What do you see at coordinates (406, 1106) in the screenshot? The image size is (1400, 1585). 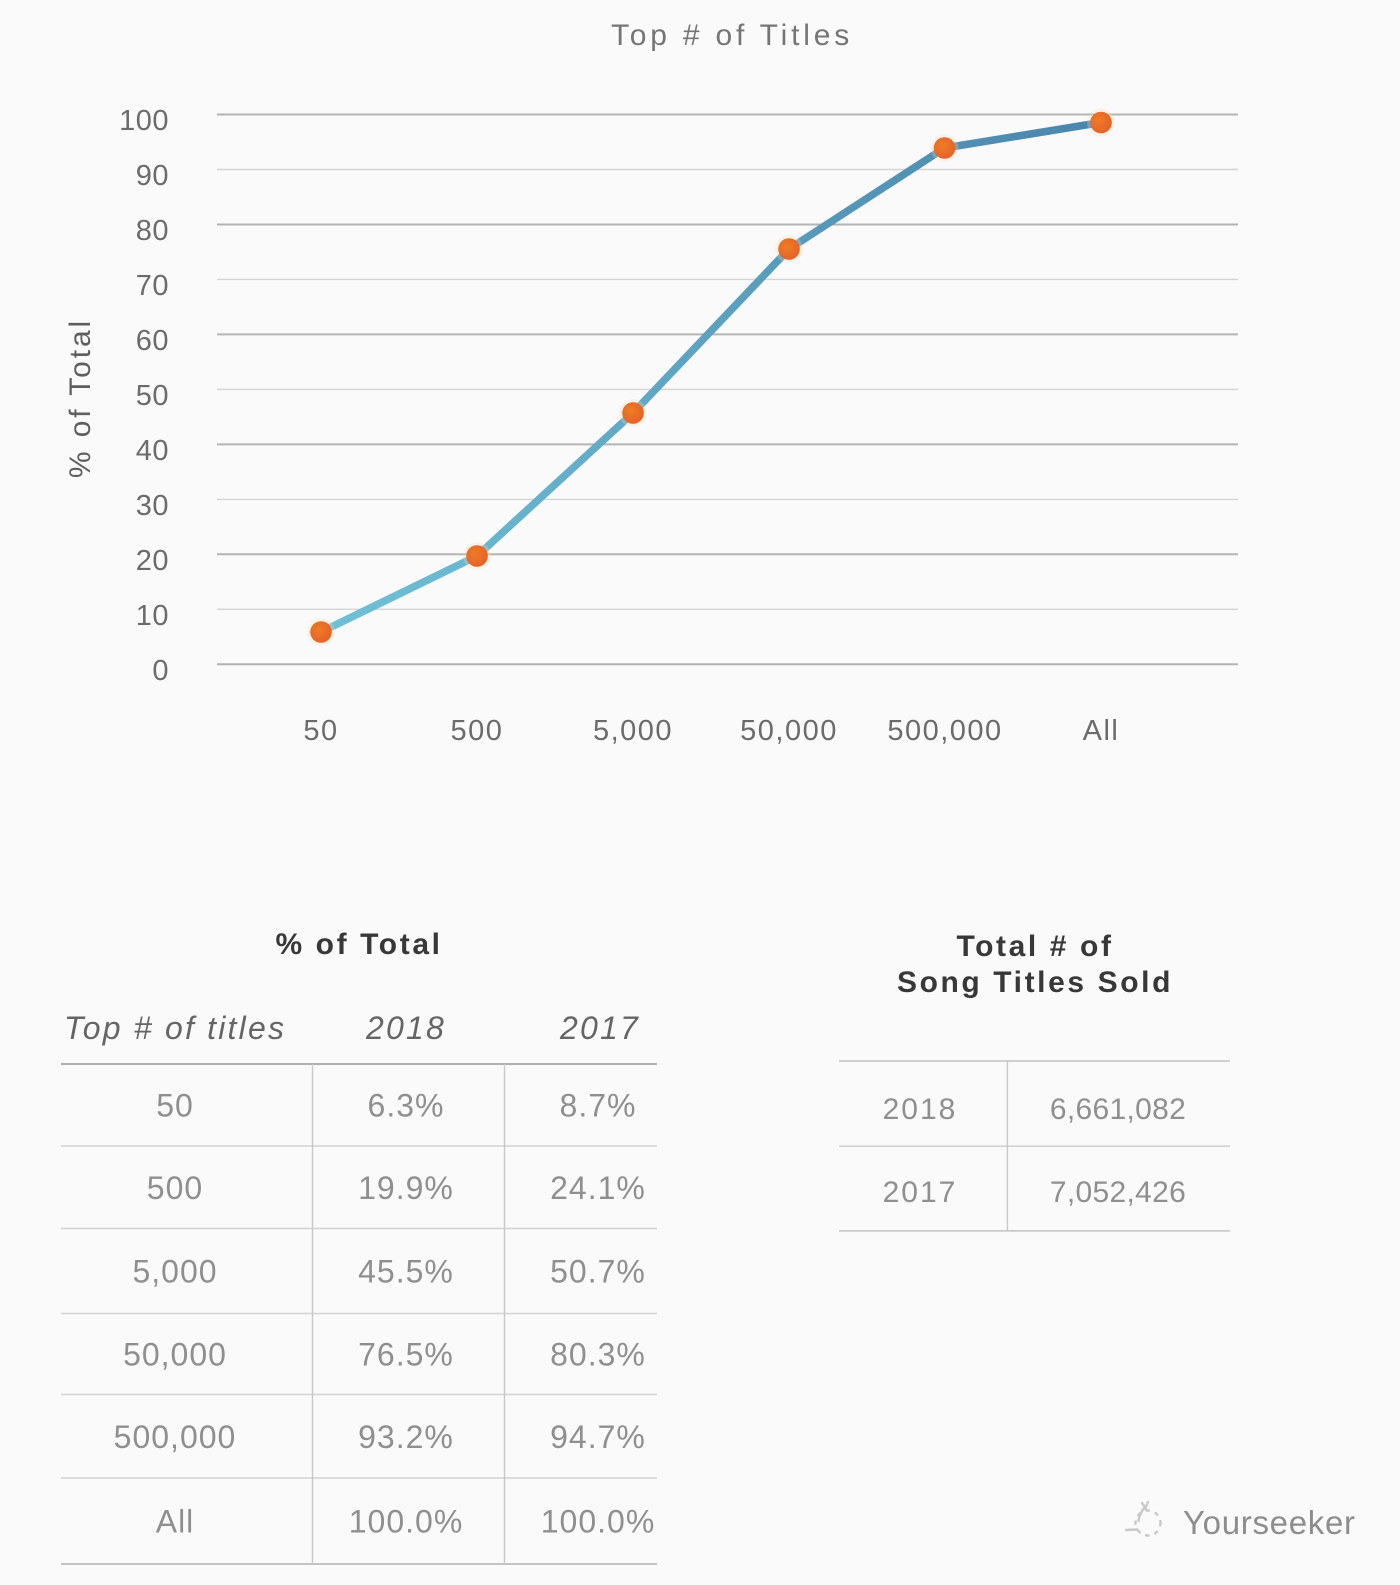 I see `svg-text: 6.3%` at bounding box center [406, 1106].